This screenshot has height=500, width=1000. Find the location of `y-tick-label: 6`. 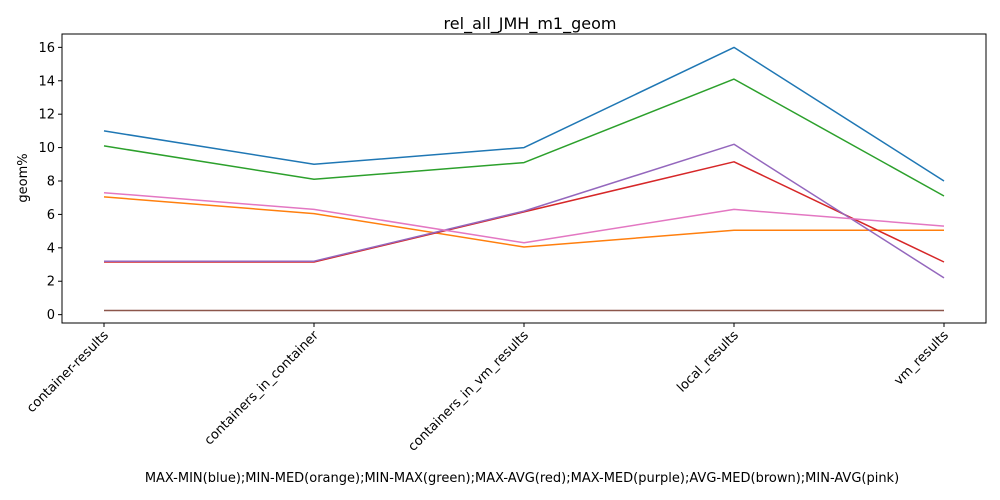

y-tick-label: 6 is located at coordinates (51, 215).